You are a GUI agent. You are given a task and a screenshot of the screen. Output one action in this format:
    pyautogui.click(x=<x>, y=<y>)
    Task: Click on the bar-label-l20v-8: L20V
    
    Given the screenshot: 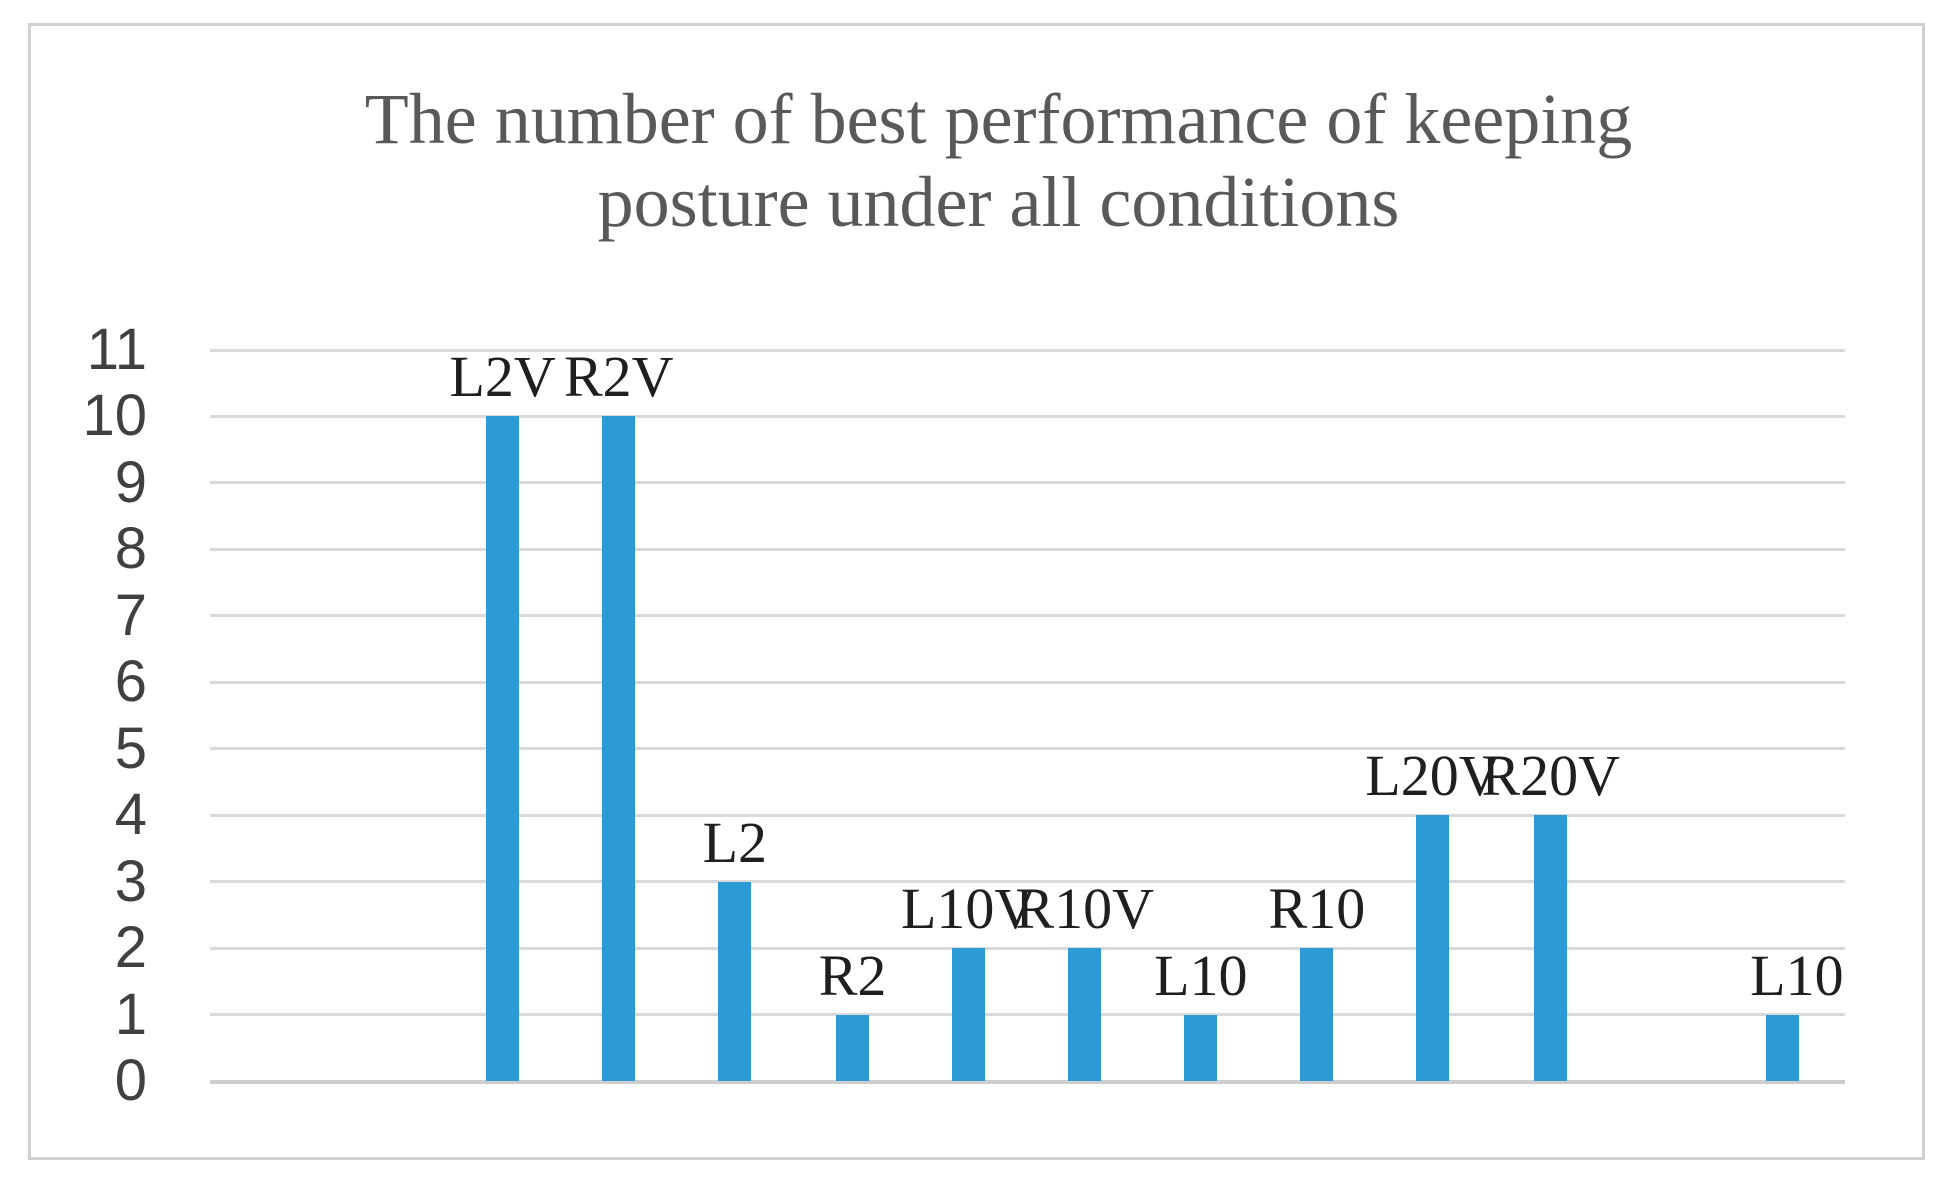 What is the action you would take?
    pyautogui.click(x=1433, y=776)
    